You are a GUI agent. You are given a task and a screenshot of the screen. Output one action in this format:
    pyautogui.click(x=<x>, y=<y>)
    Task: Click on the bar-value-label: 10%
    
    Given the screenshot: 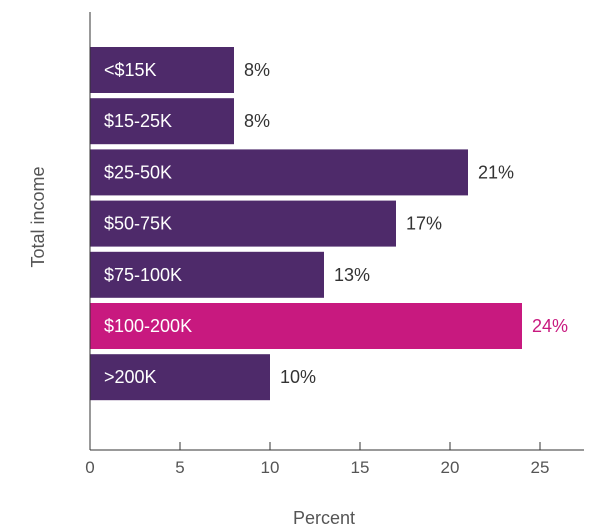 What is the action you would take?
    pyautogui.click(x=298, y=377)
    